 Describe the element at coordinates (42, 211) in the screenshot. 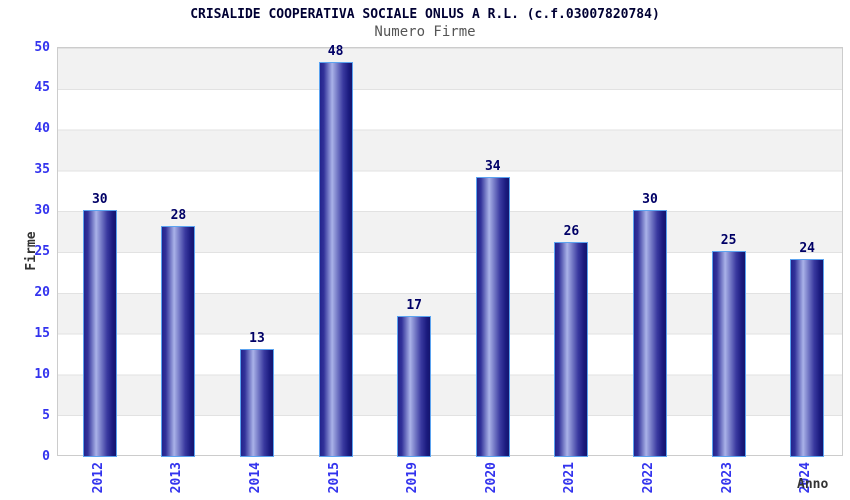

I see `y-tick-label: 30` at that location.